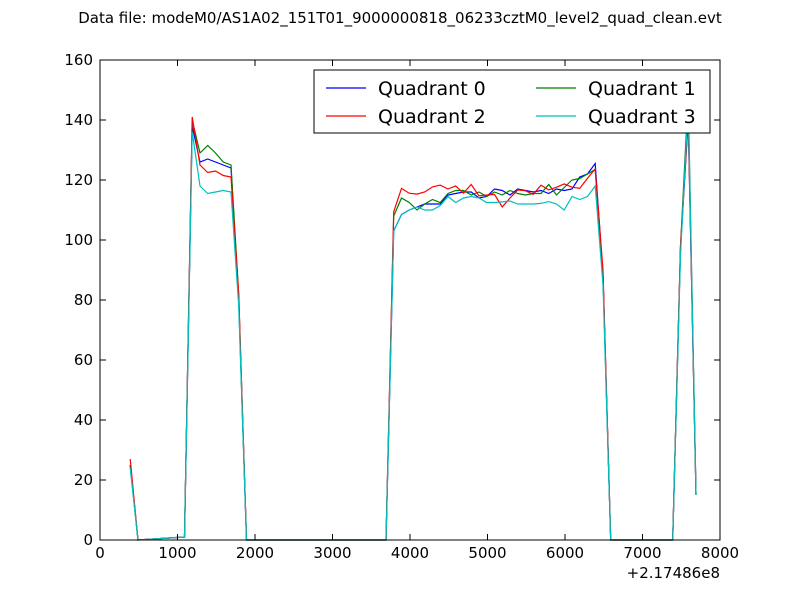 The width and height of the screenshot is (800, 600). Describe the element at coordinates (88, 540) in the screenshot. I see `y-tick-label: 0` at that location.